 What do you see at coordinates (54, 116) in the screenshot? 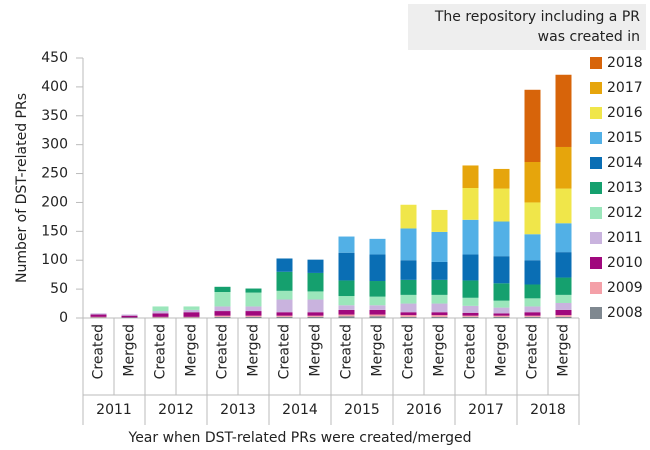
I see `y-tick-label: 350` at bounding box center [54, 116].